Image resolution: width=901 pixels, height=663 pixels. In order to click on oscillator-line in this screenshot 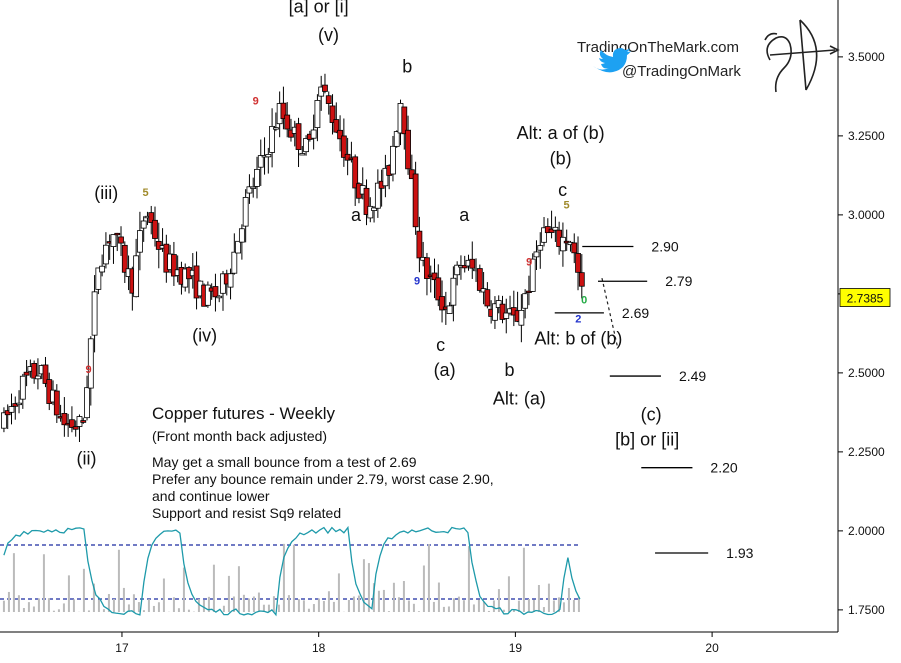, I will do `click(292, 571)`.